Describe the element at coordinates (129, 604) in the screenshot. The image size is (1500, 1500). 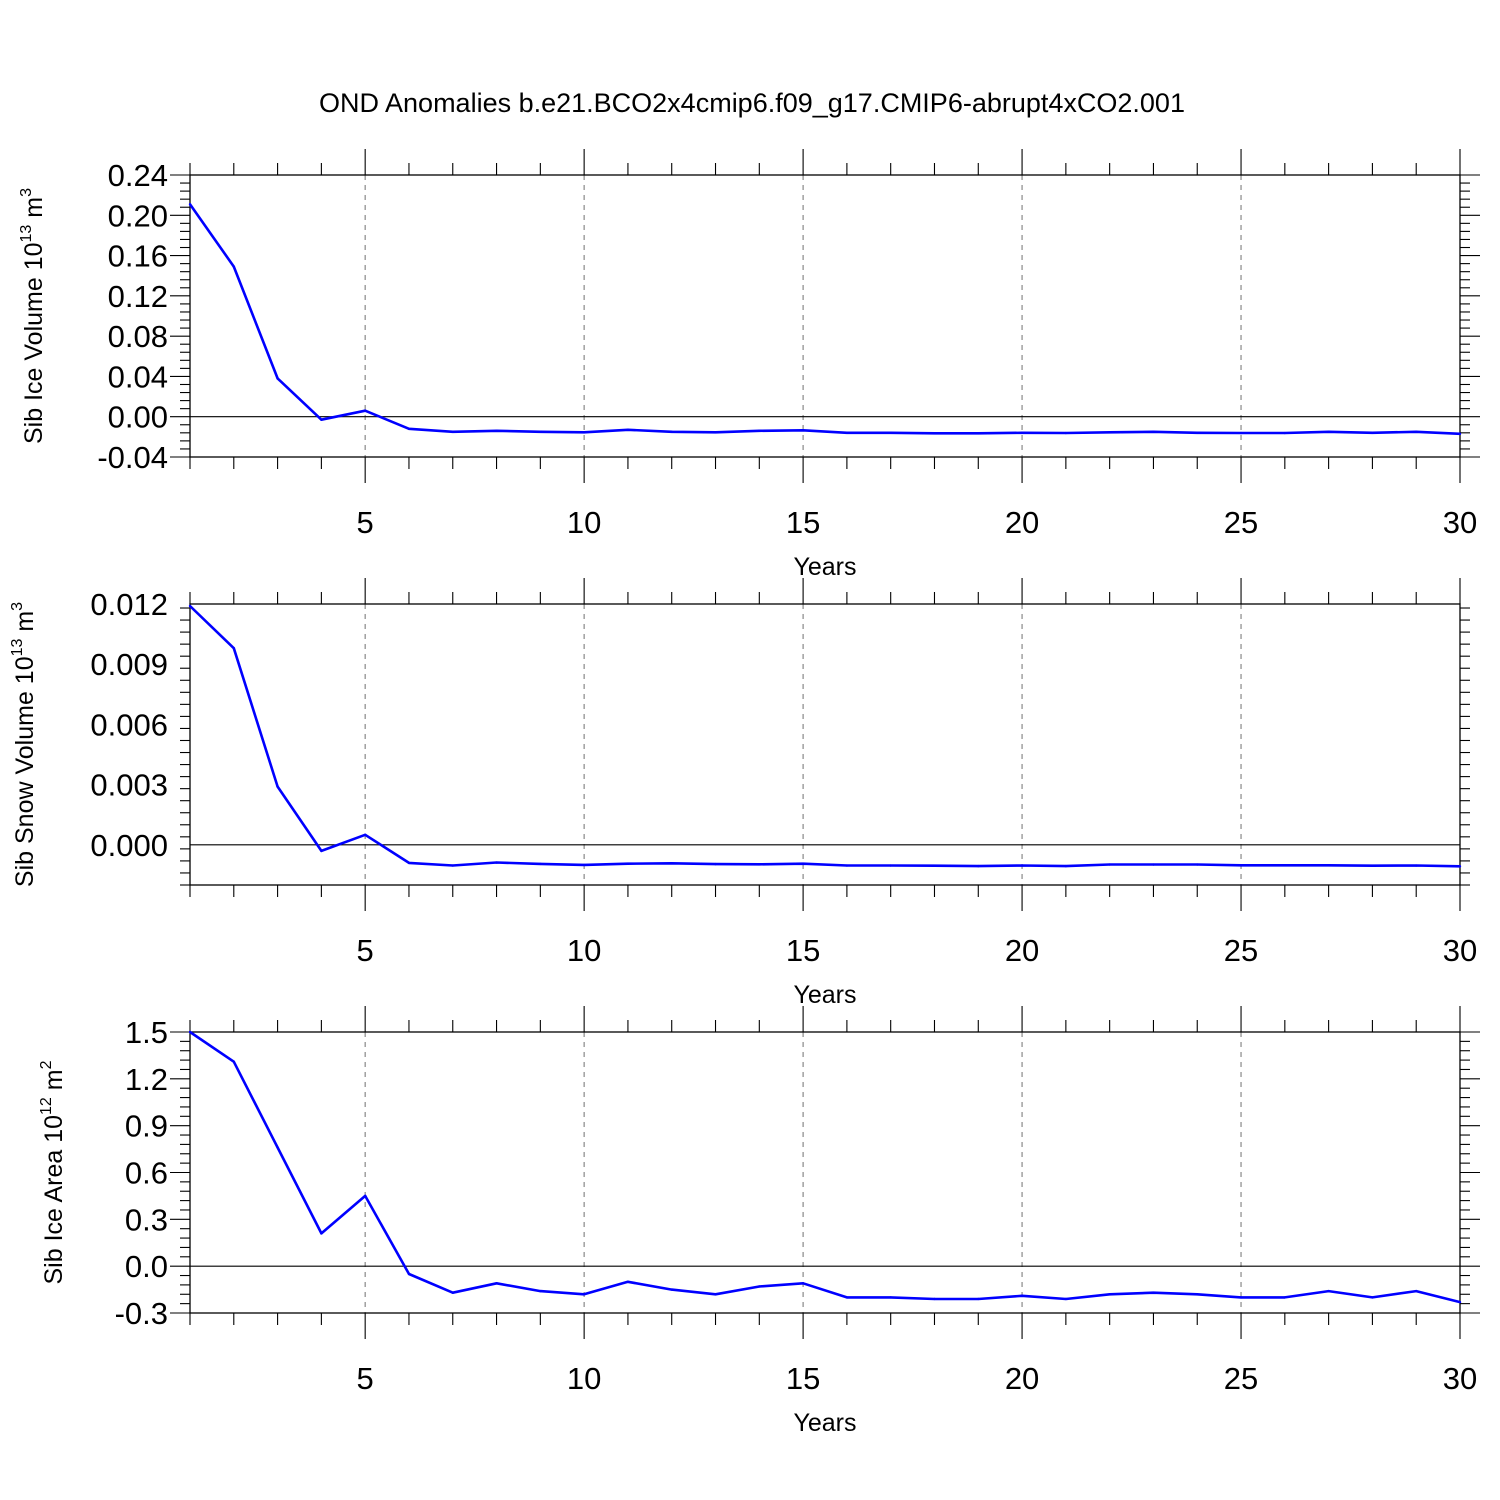
I see `y-tick-label: 0.012` at that location.